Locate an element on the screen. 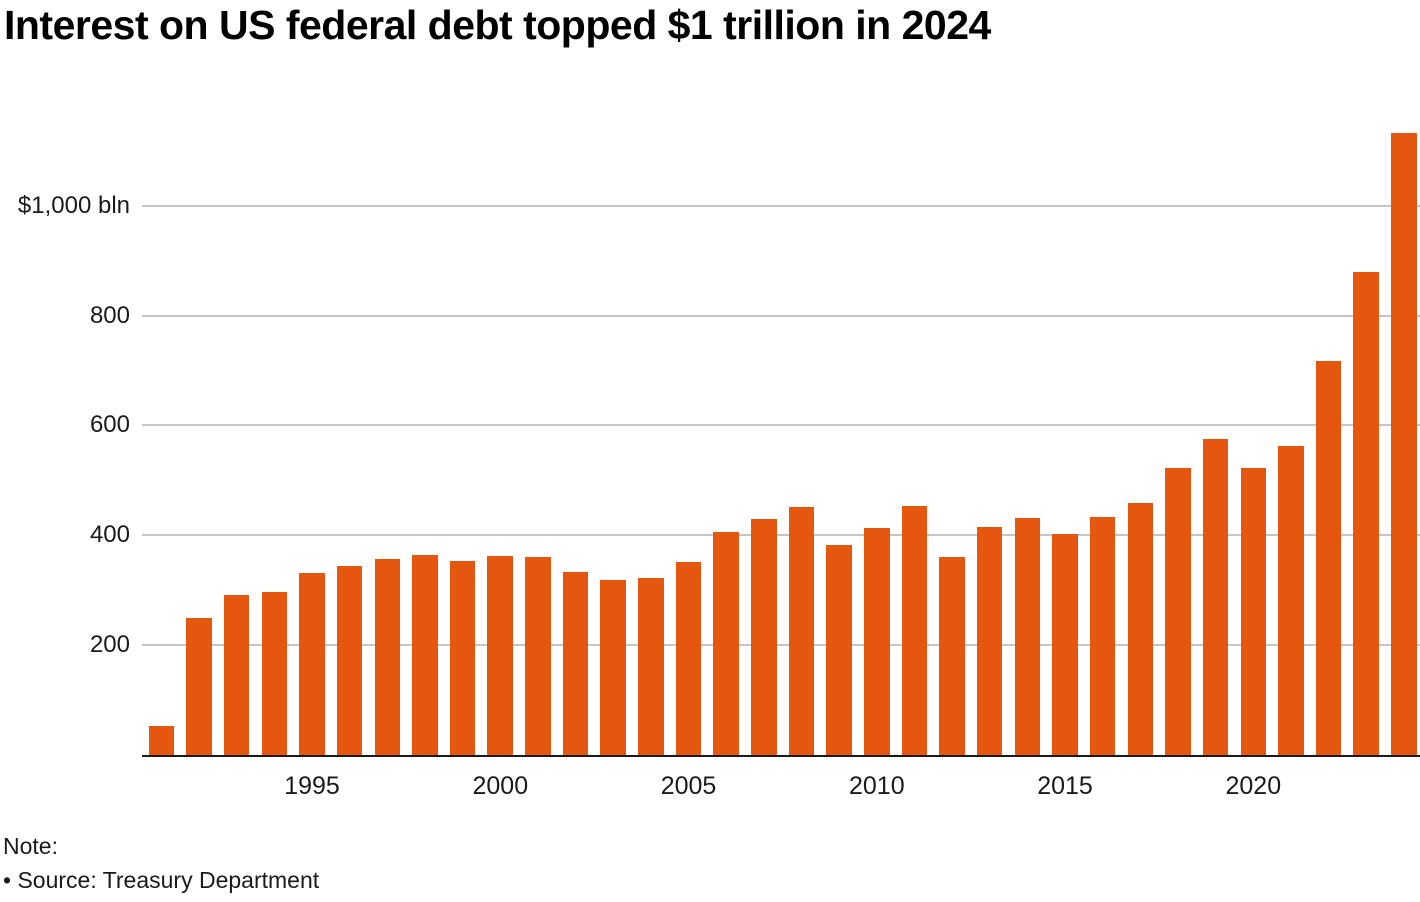  bar-1995 is located at coordinates (312, 663).